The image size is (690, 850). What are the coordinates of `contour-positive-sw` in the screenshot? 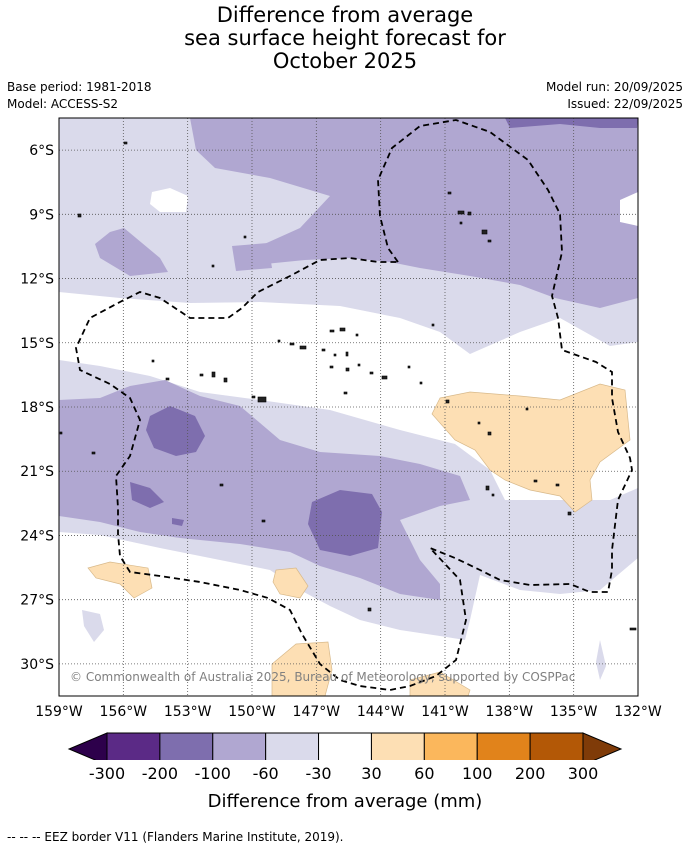 It's located at (440, 683).